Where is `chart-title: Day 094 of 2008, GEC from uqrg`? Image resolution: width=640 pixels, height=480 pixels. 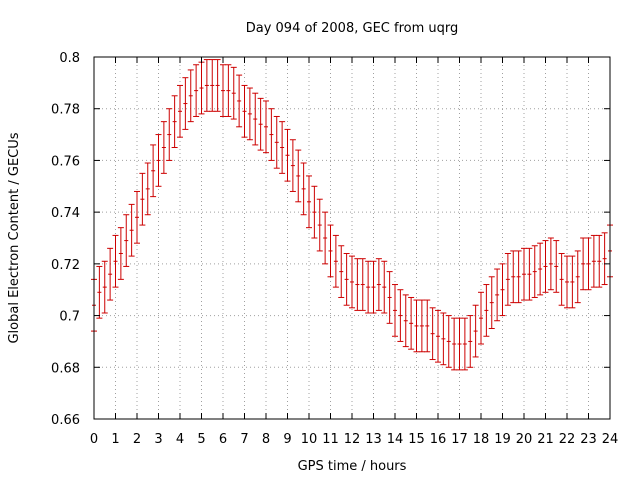
chart-title: Day 094 of 2008, GEC from uqrg is located at coordinates (352, 28).